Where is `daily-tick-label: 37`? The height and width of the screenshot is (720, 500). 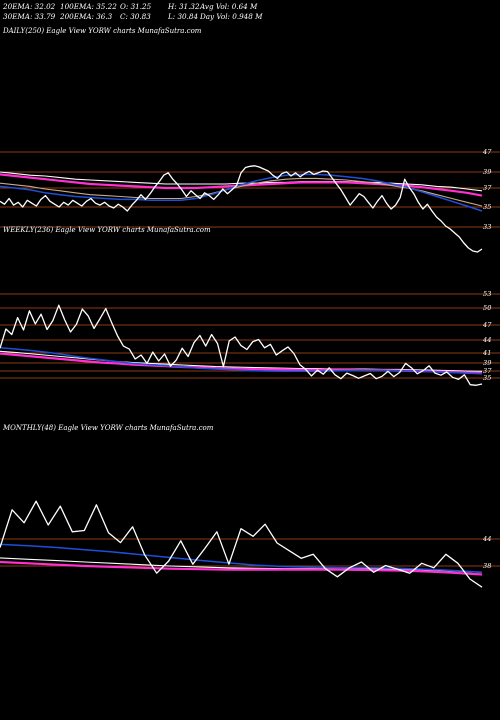
daily-tick-label: 37 is located at coordinates (487, 188).